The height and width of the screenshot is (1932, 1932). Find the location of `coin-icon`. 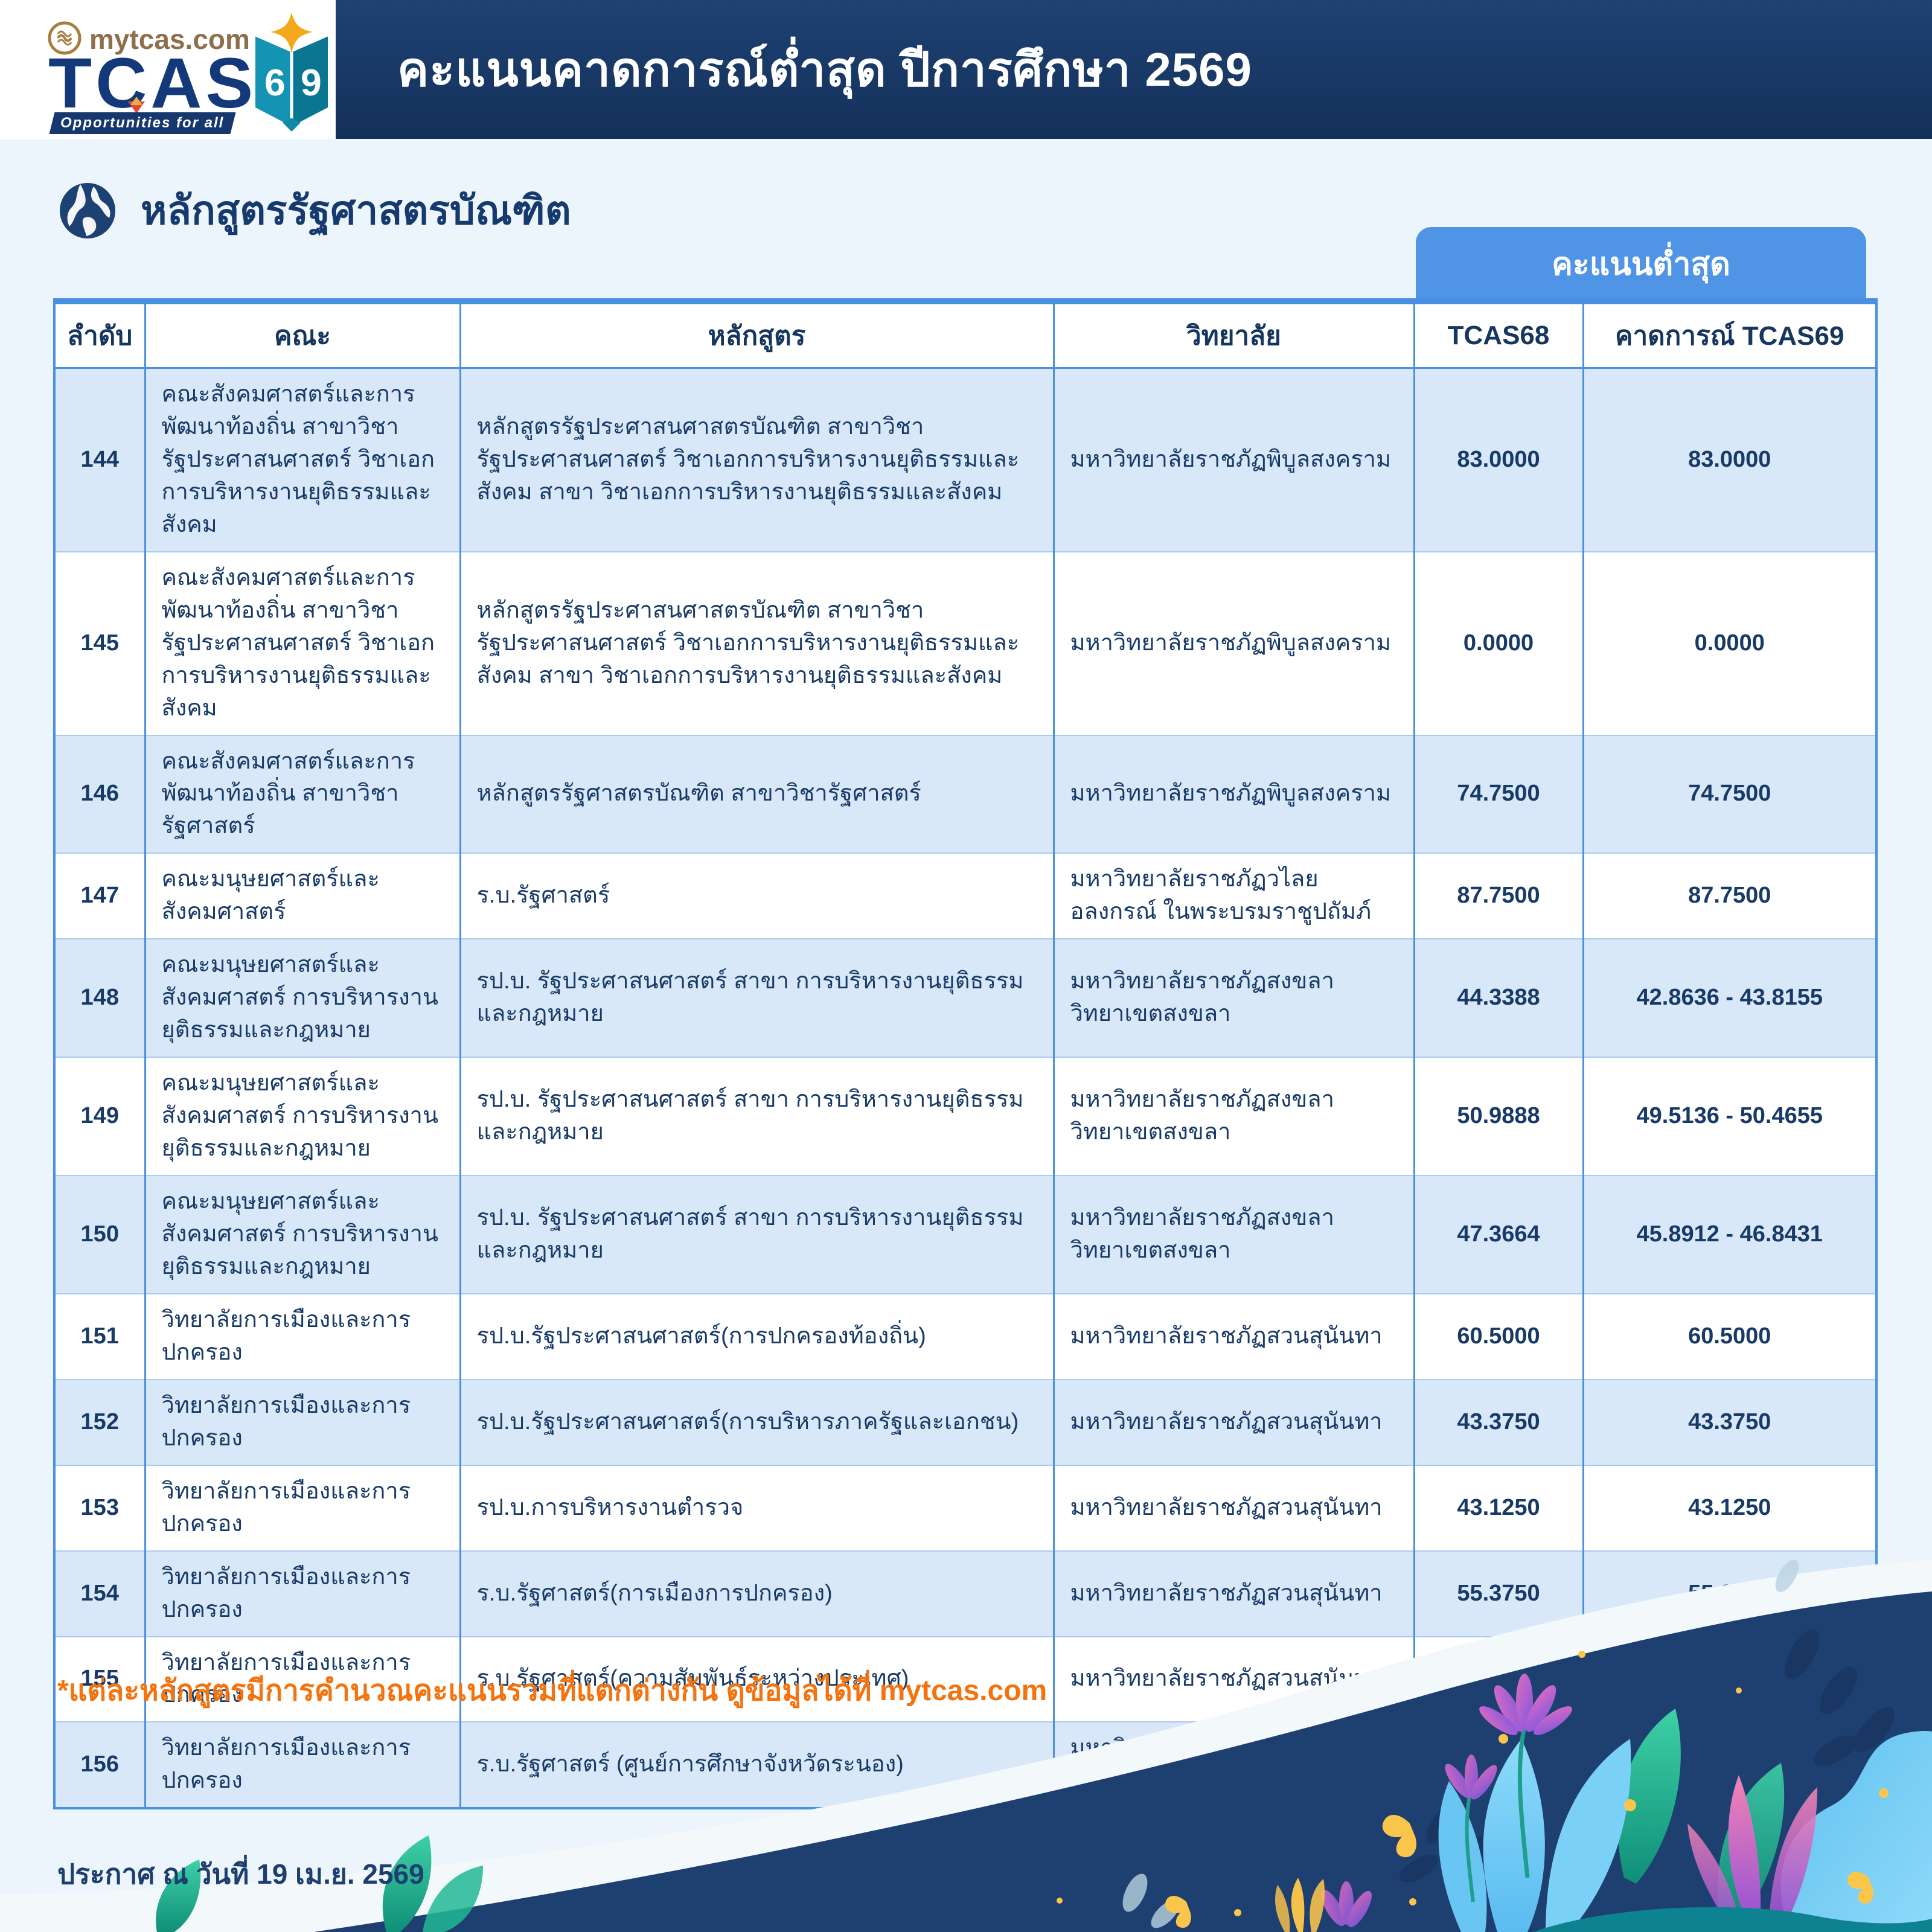

coin-icon is located at coordinates (65, 38).